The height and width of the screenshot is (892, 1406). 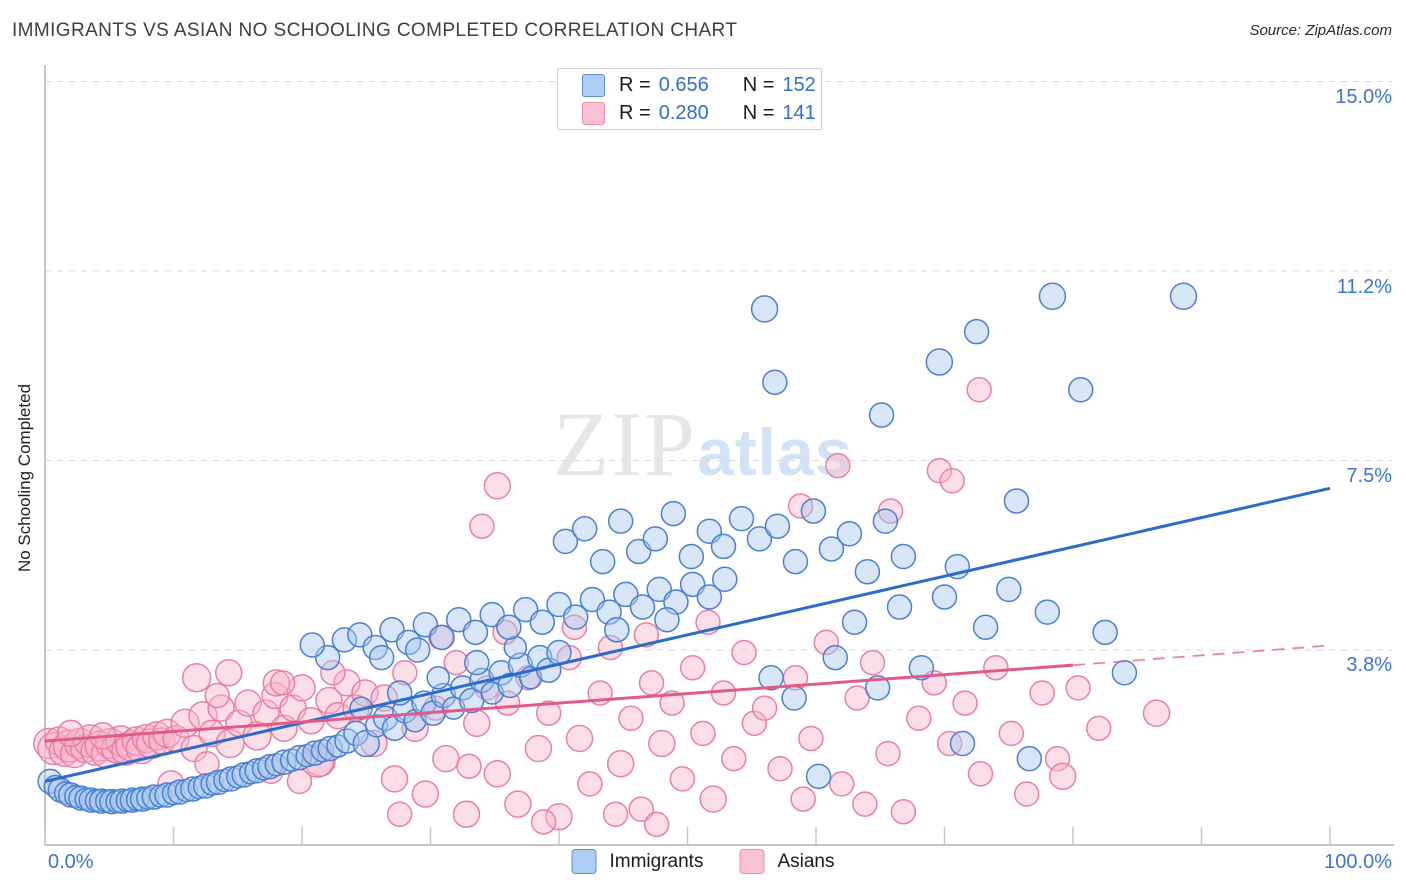 I want to click on stats-legend: R = 0.656 N = 152 R = 0.280 N = 141, so click(x=689, y=99).